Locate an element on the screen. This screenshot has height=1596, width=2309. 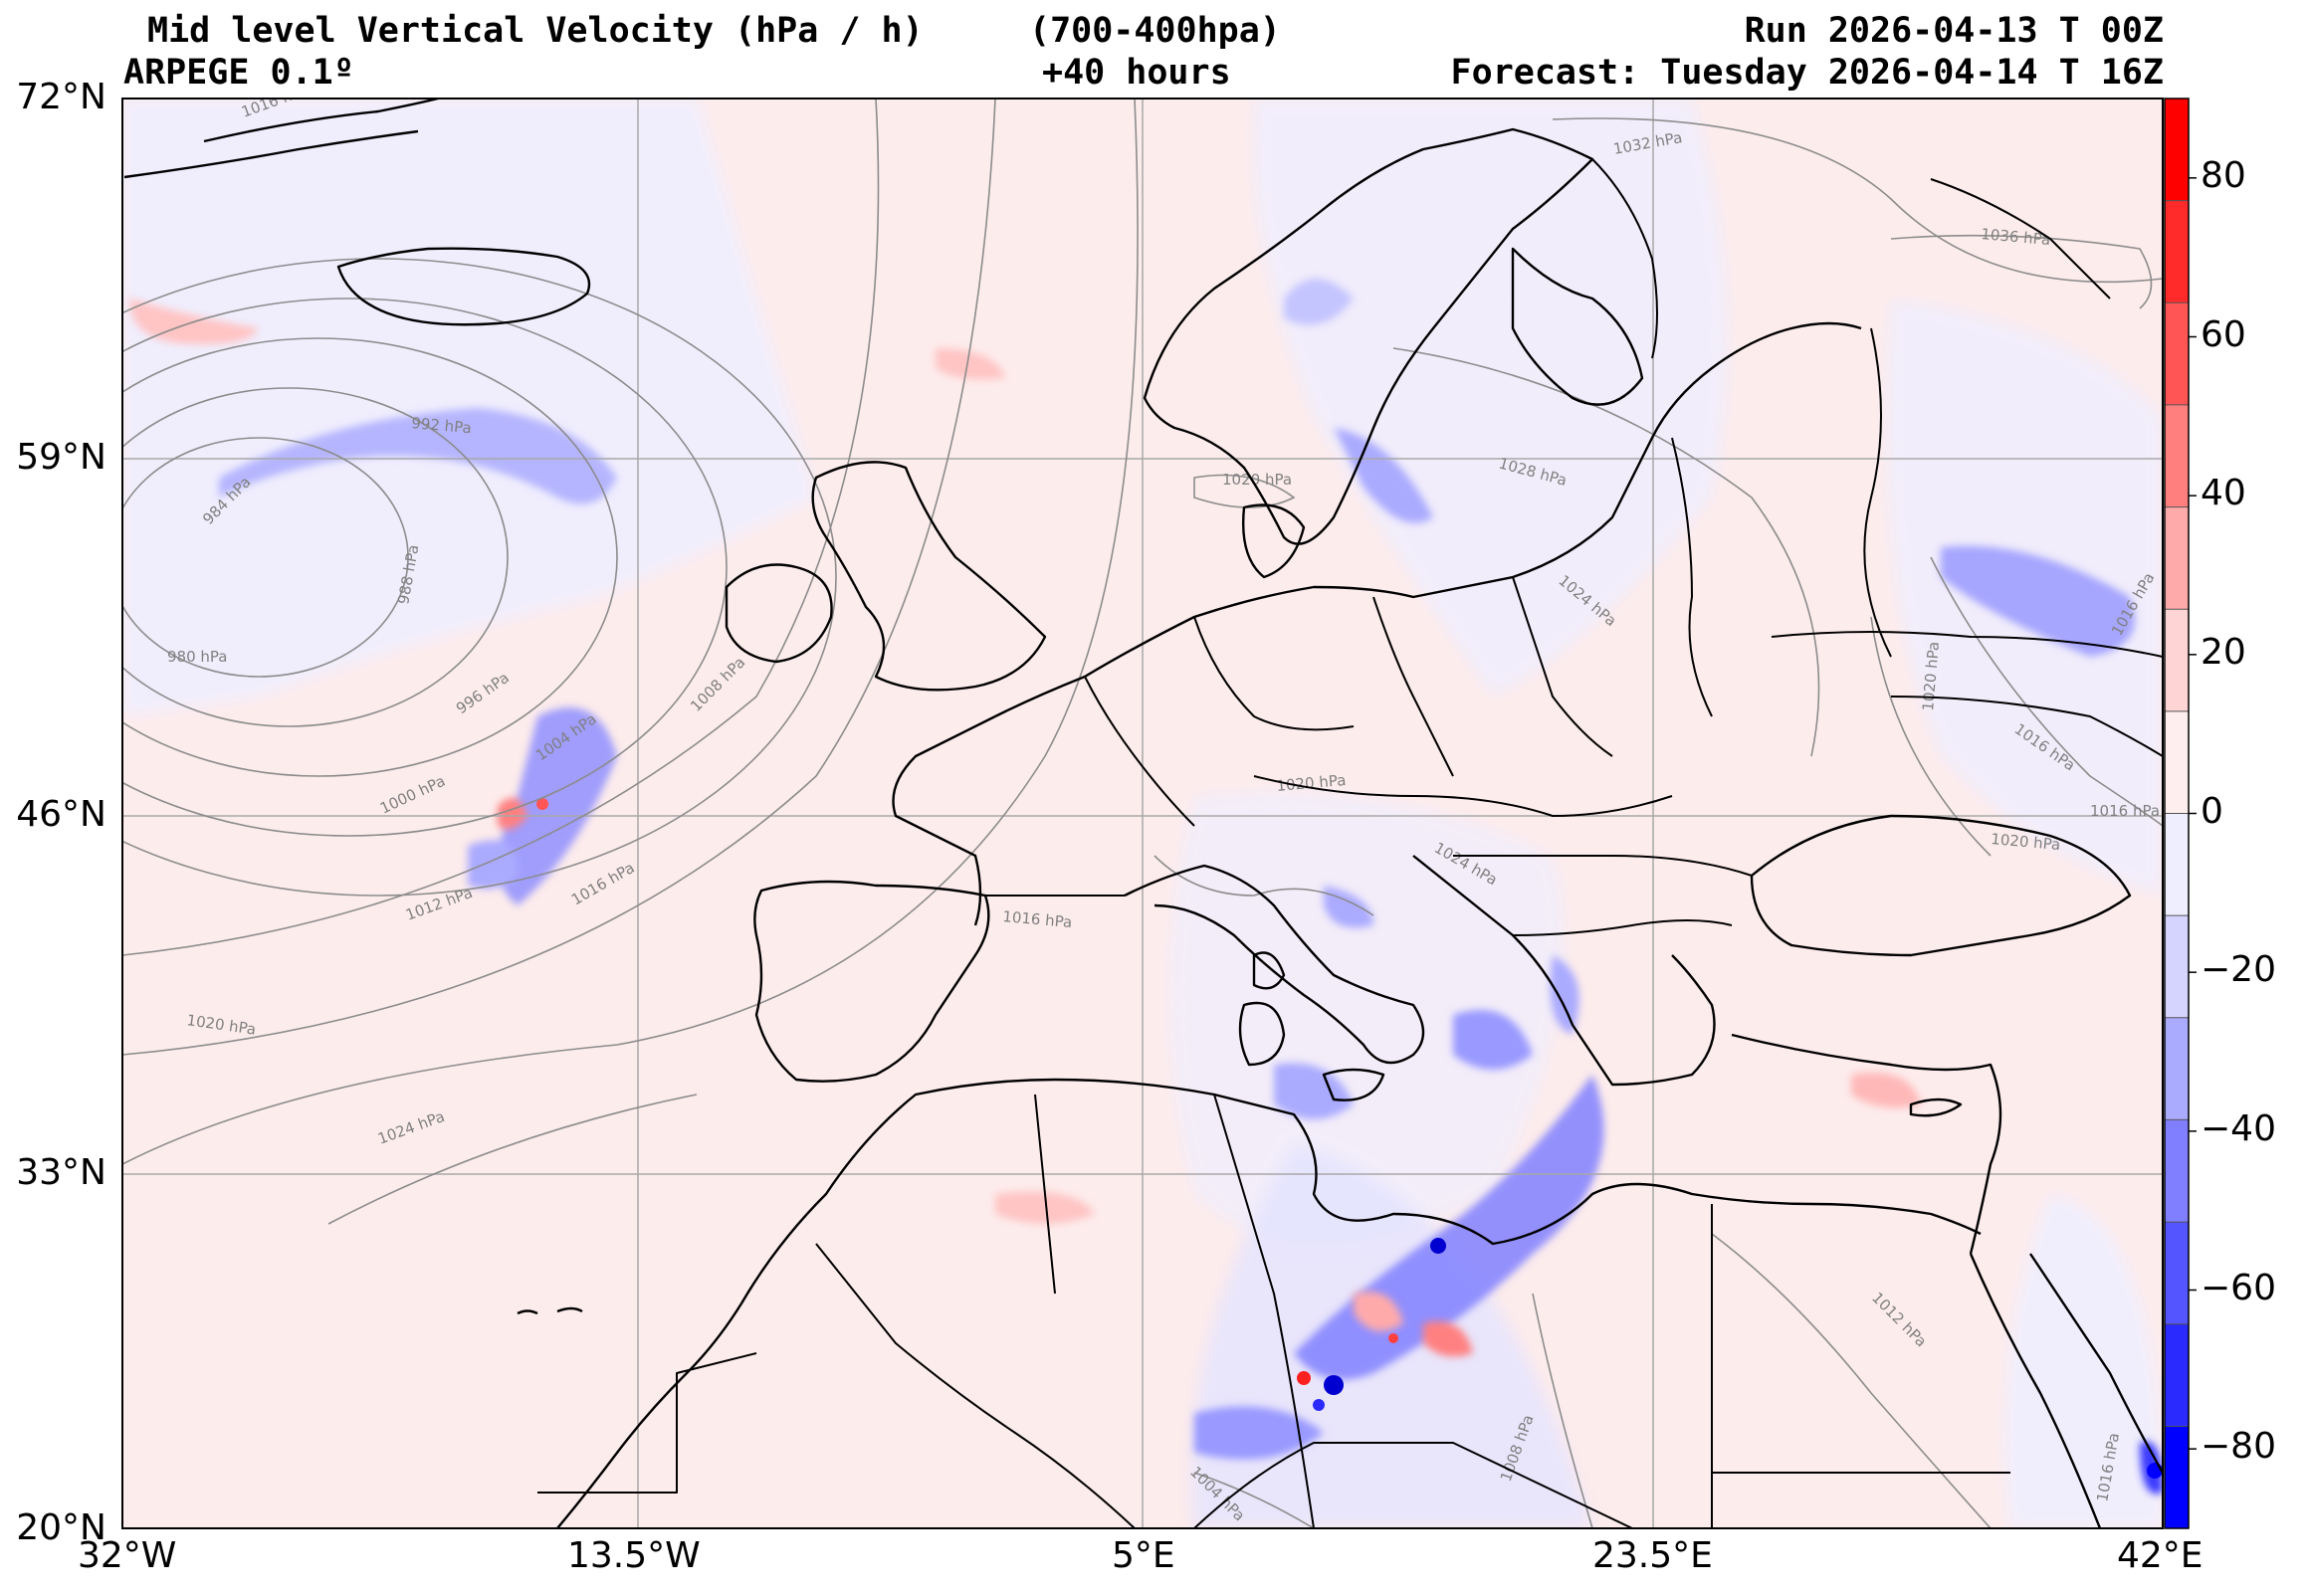
isobar-label: 1016 hPa is located at coordinates (2125, 811).